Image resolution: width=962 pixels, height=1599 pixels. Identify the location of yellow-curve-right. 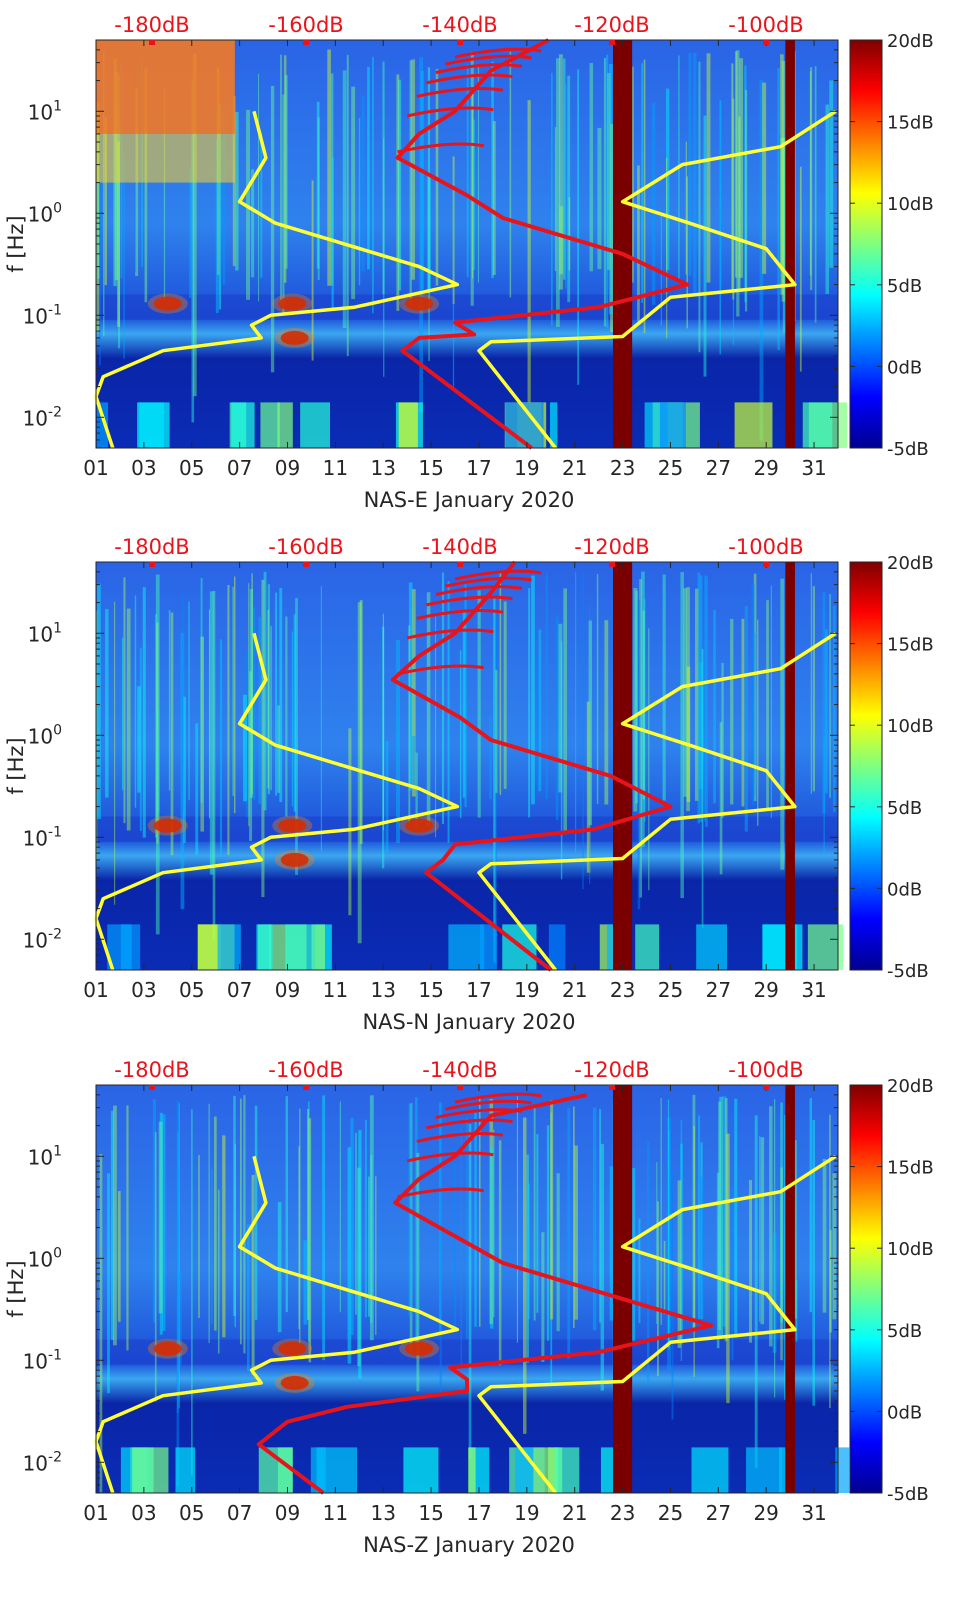
(657, 801).